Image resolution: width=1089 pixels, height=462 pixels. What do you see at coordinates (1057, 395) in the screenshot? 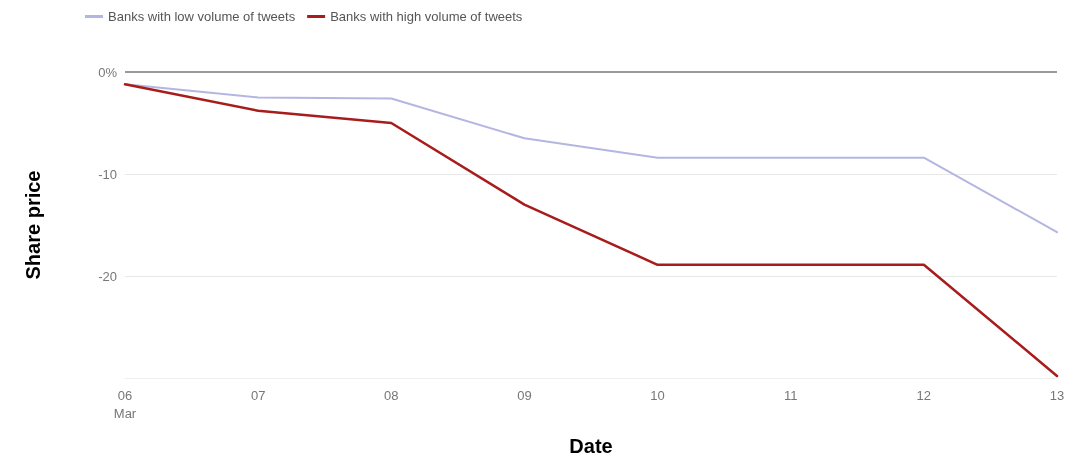
I see `x-tick-label: 13` at bounding box center [1057, 395].